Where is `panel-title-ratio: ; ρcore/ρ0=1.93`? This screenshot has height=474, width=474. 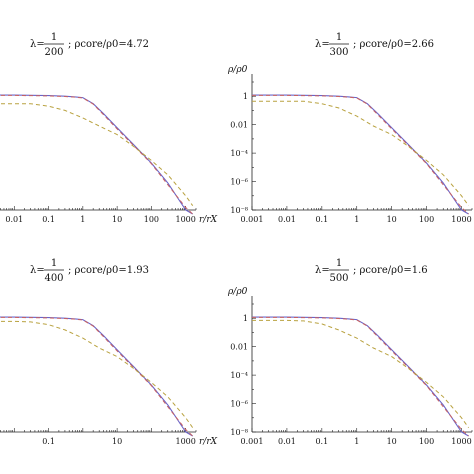
panel-title-ratio: ; ρcore/ρ0=1.93 is located at coordinates (108, 270).